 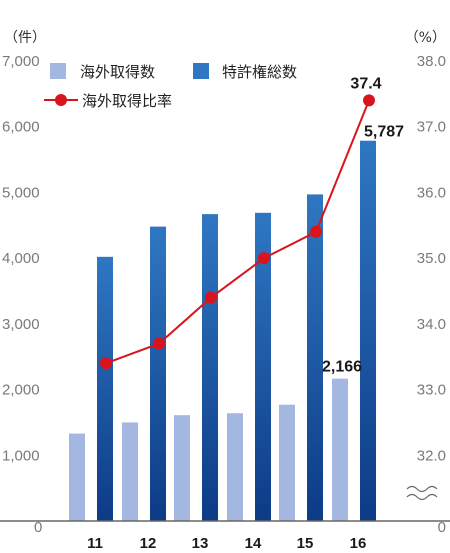 I want to click on data-label-ratio-16: 37.4, so click(x=365, y=83).